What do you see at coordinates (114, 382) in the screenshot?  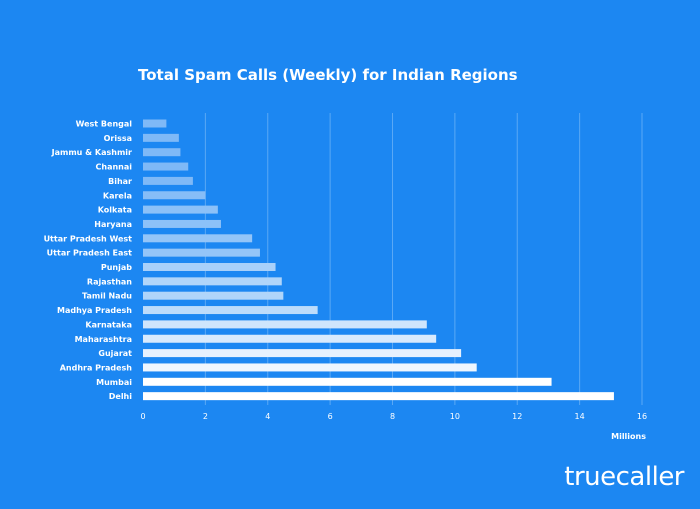 I see `category-label: Mumbai` at bounding box center [114, 382].